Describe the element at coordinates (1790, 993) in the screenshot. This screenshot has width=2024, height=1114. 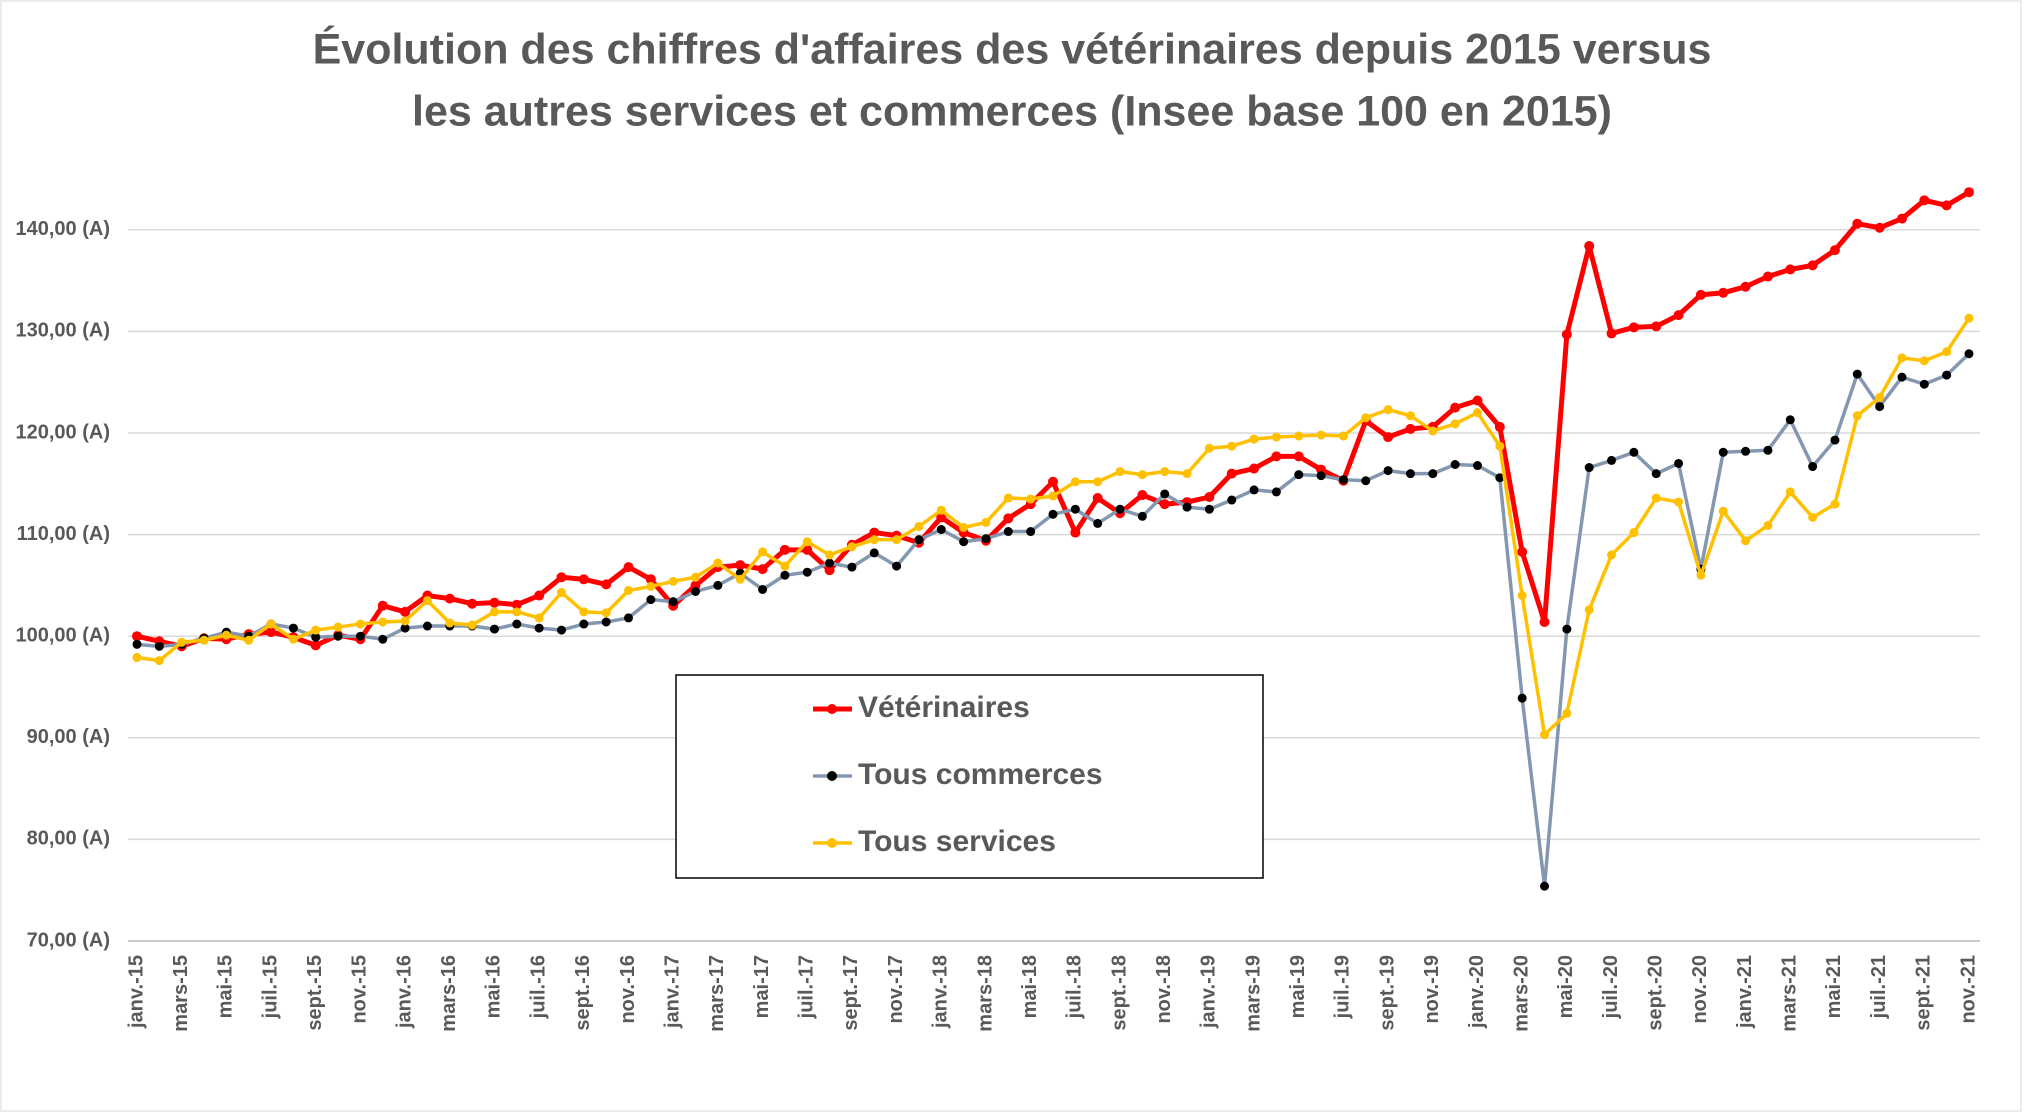
I see `x-tick-label: mars-21` at that location.